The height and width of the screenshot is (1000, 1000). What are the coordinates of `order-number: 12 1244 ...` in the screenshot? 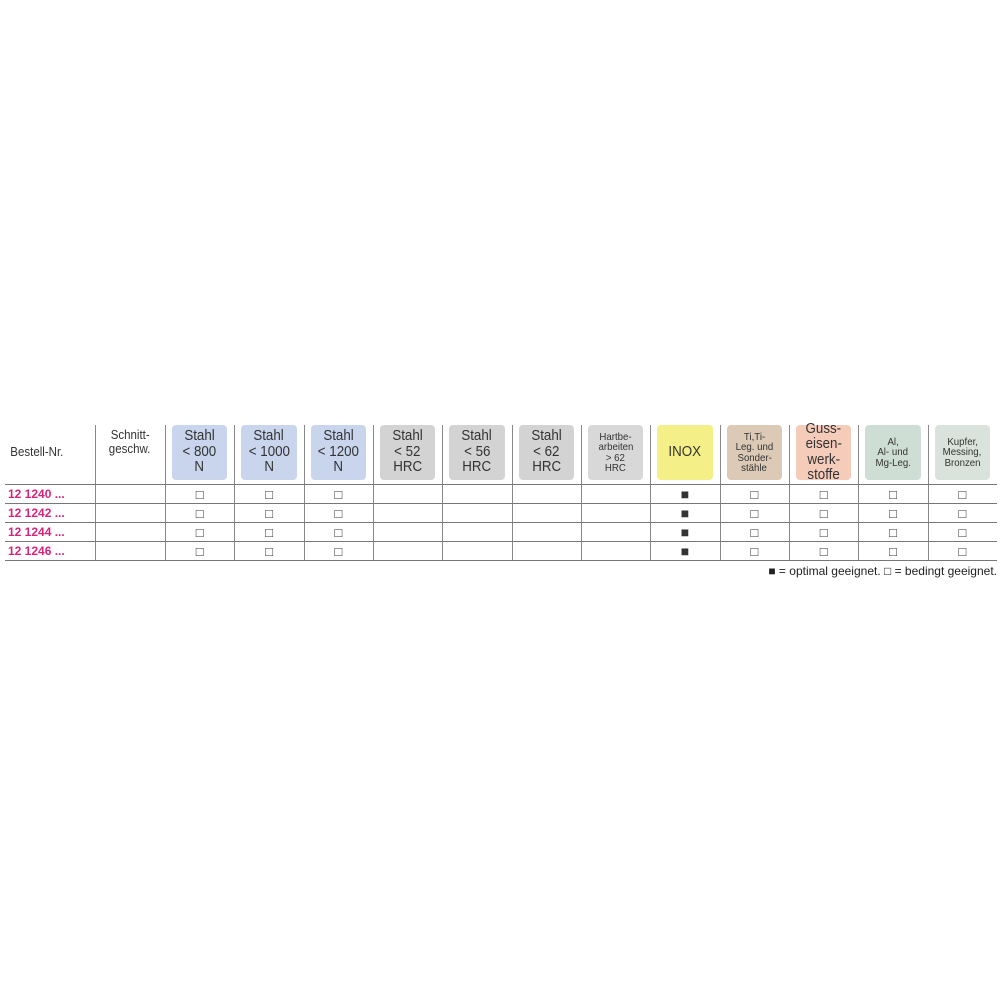 It's located at (36, 531).